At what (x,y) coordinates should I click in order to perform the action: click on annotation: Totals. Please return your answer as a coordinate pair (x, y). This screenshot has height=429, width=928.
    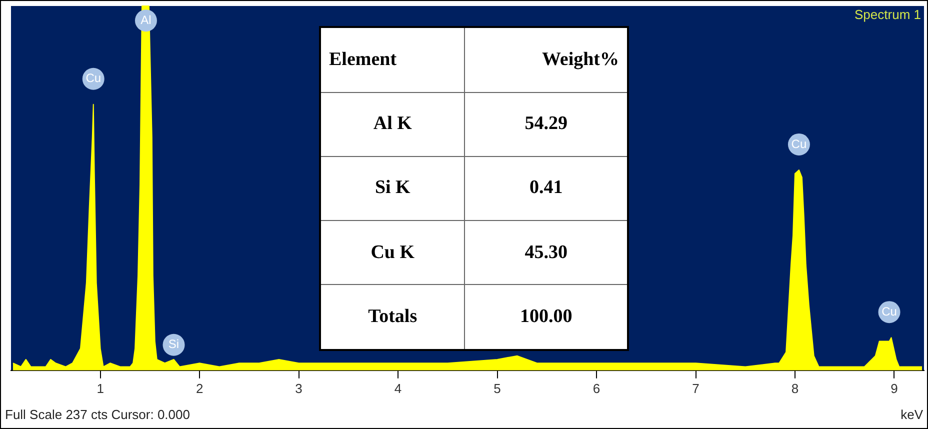
    Looking at the image, I should click on (392, 317).